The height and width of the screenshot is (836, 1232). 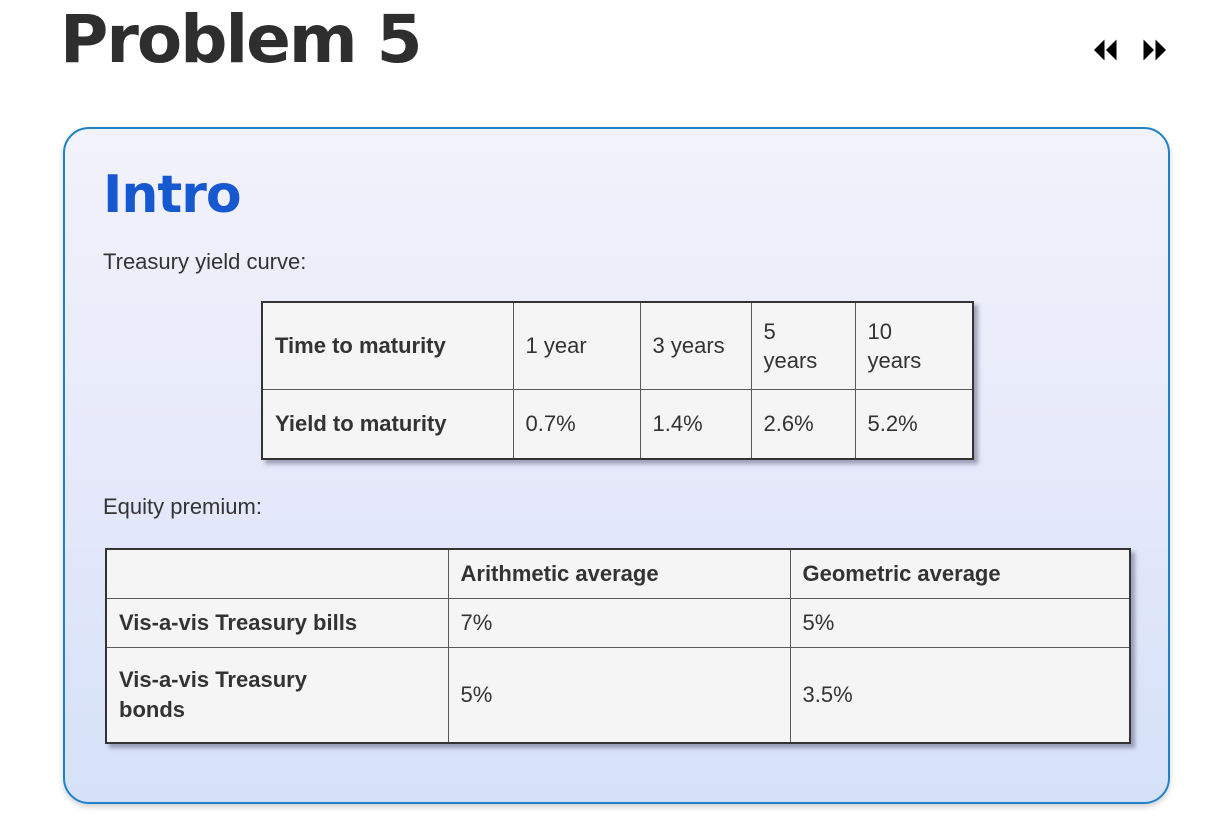 I want to click on equity-bonds-geometric-cell: 3.5%, so click(x=960, y=695).